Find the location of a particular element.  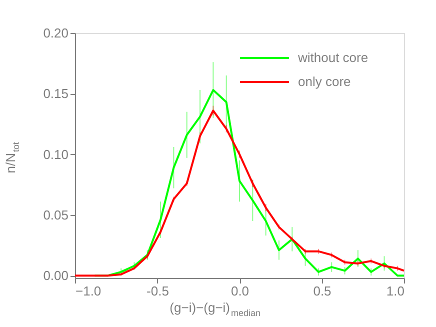

x-tick-label: 1.0 is located at coordinates (395, 291).